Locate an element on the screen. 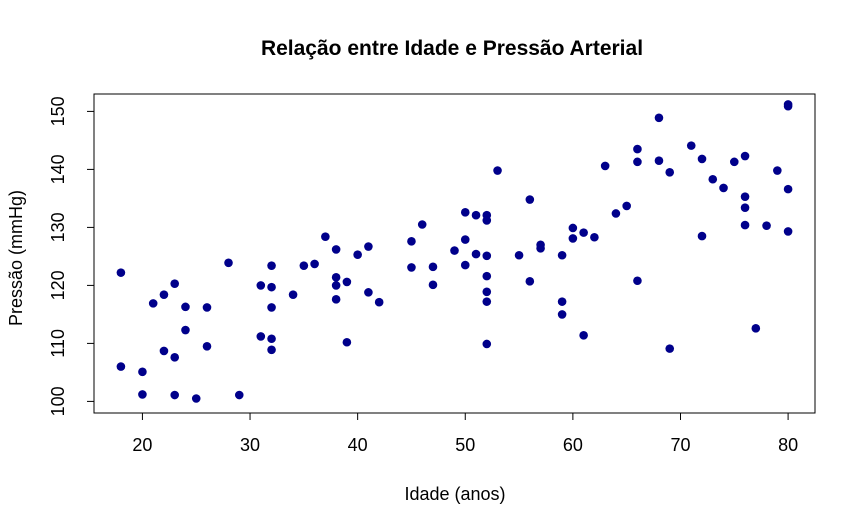 The height and width of the screenshot is (530, 863). x-tick-label: 20 is located at coordinates (142, 445).